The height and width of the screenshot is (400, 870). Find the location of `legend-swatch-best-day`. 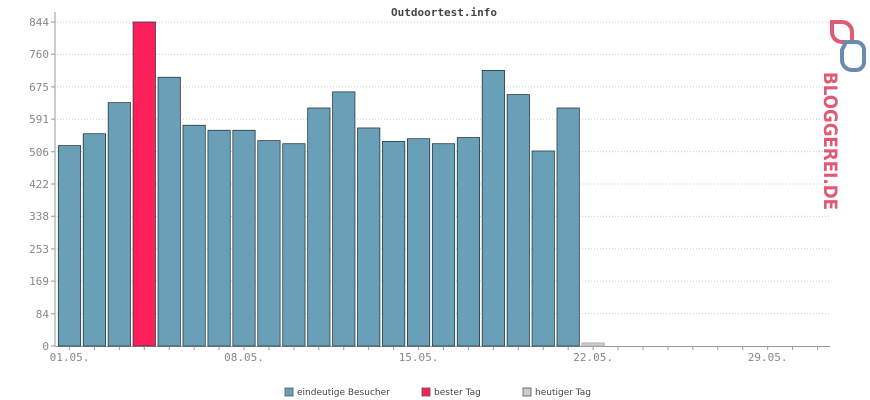

legend-swatch-best-day is located at coordinates (426, 392).